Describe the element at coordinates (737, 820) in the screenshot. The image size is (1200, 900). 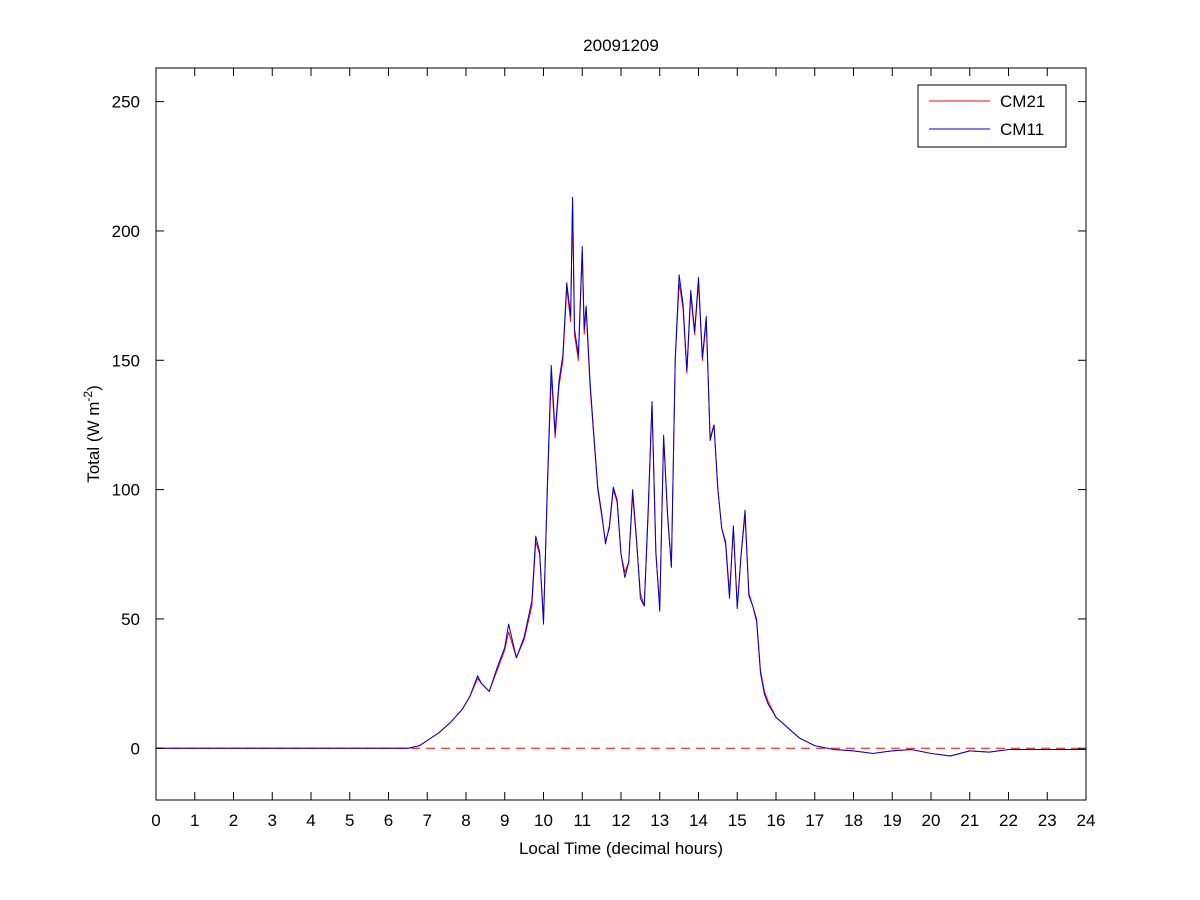
I see `x-tick-label: 15` at that location.